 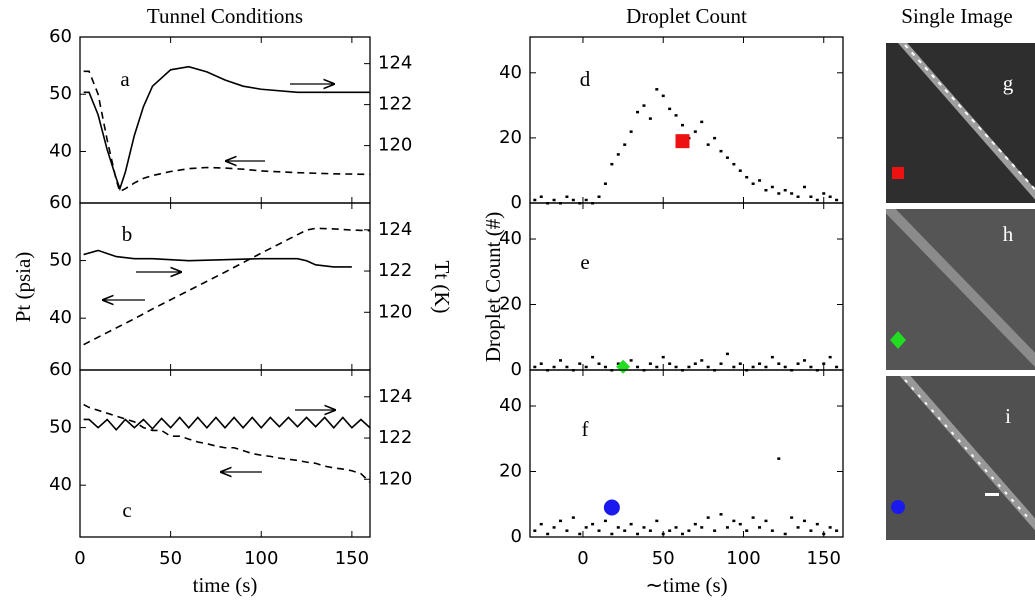 What do you see at coordinates (611, 507) in the screenshot?
I see `highlight-marker` at bounding box center [611, 507].